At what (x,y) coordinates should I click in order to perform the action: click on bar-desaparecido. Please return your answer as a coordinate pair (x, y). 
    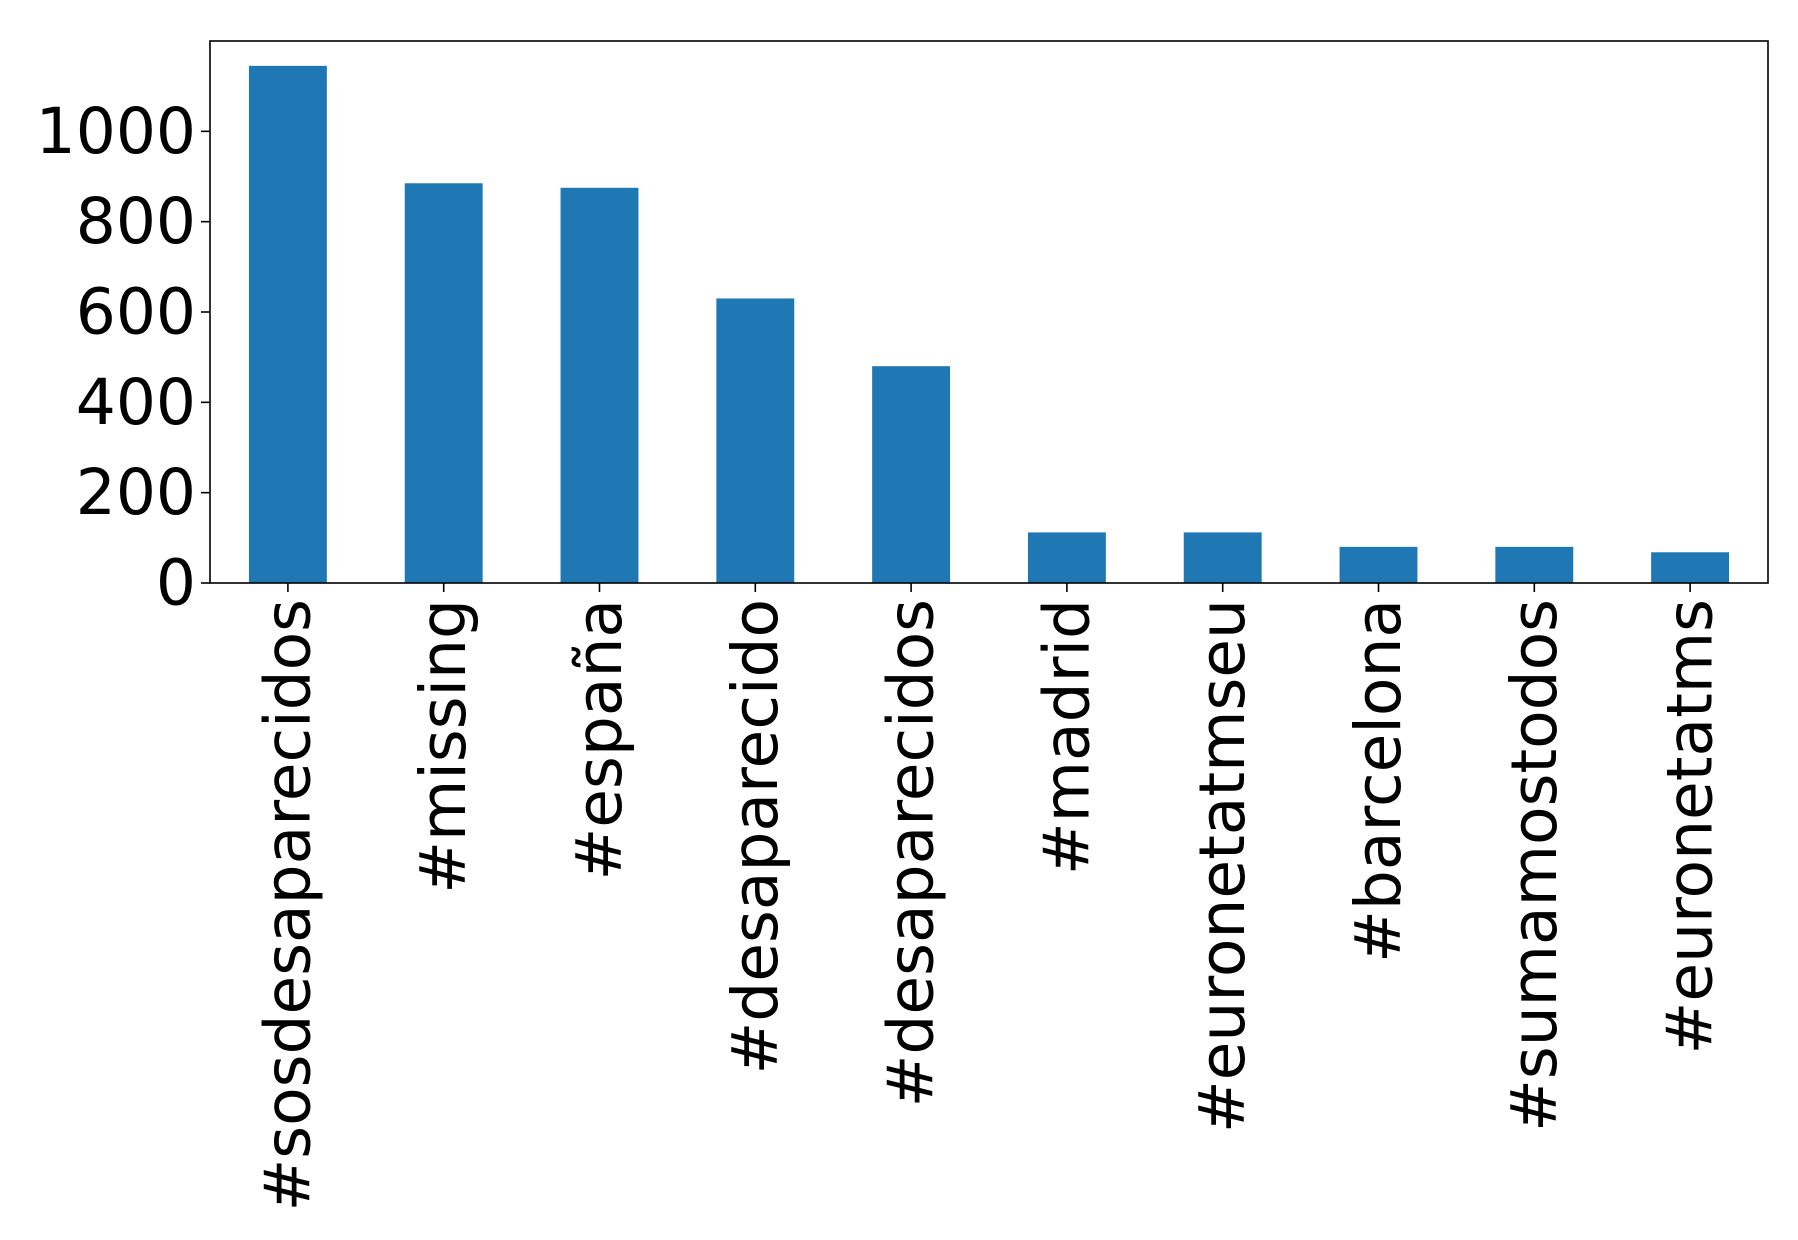
    Looking at the image, I should click on (755, 440).